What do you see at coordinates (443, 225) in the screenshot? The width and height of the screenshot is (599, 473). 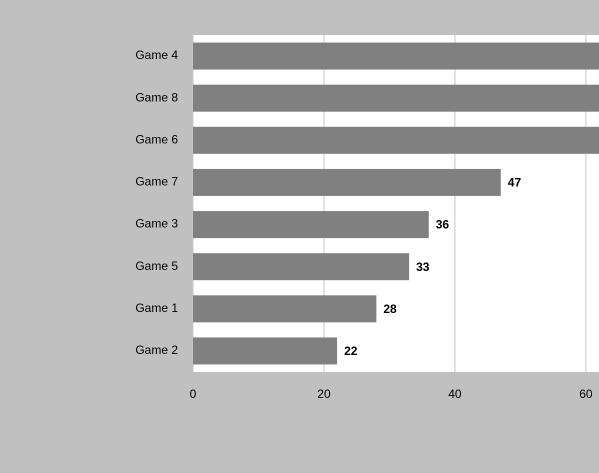 I see `value-label: 36` at bounding box center [443, 225].